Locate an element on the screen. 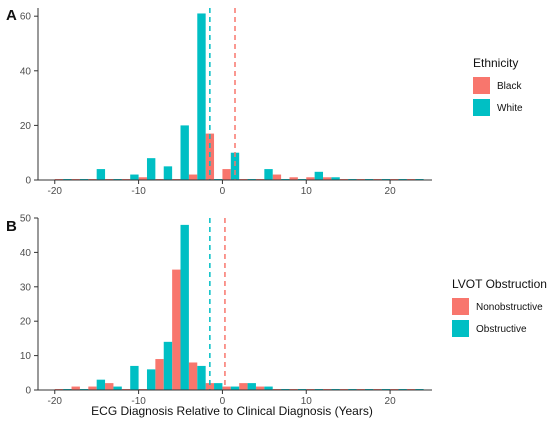  bar-white--3 is located at coordinates (201, 96).